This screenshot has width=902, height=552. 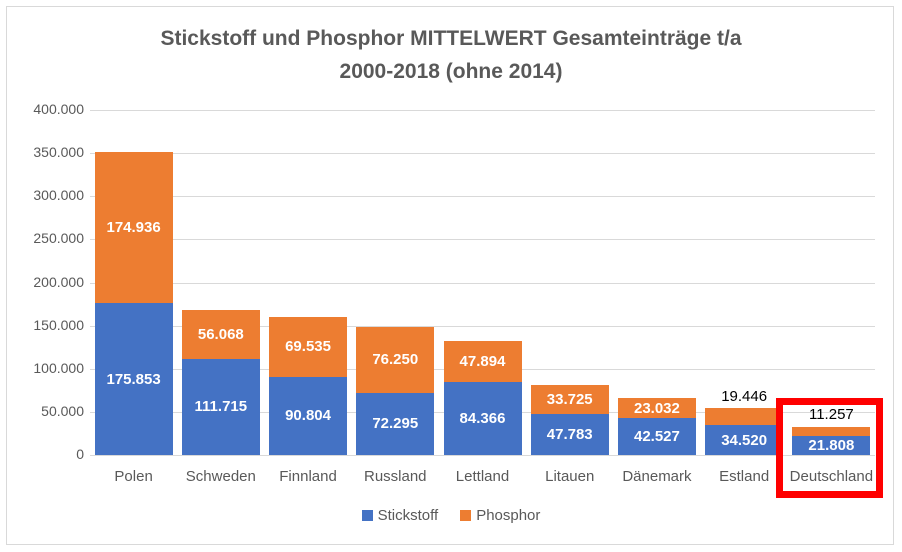 I want to click on bar-segment-phosphor: 23.032, so click(x=656, y=408).